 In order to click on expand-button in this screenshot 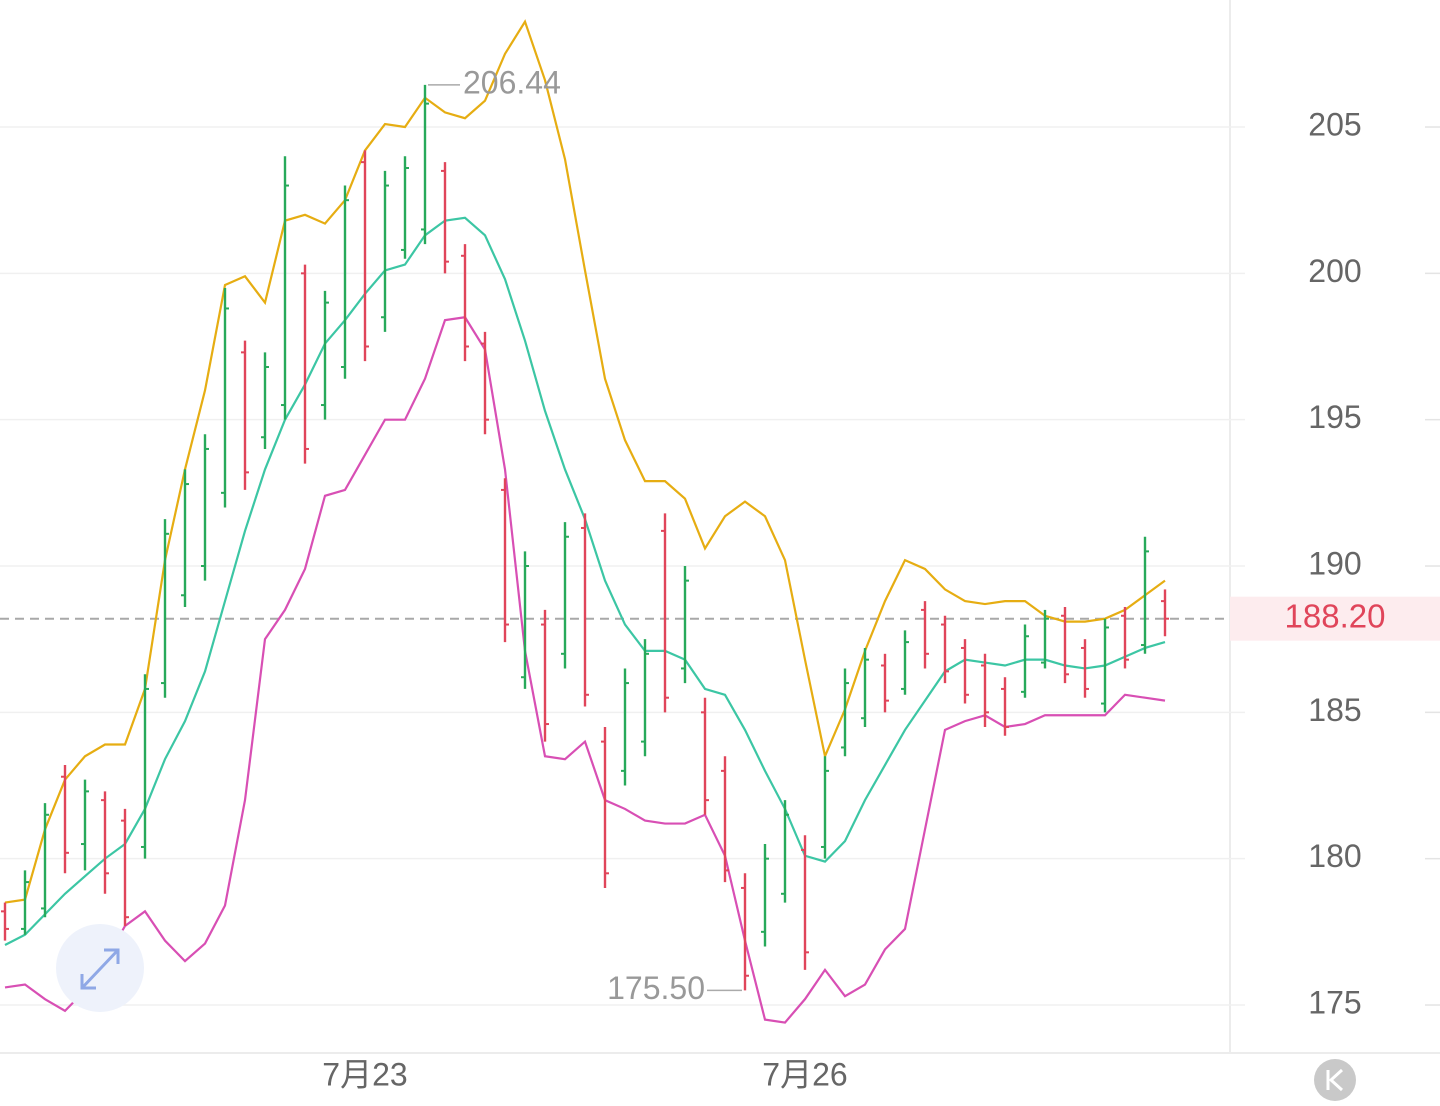, I will do `click(100, 968)`.